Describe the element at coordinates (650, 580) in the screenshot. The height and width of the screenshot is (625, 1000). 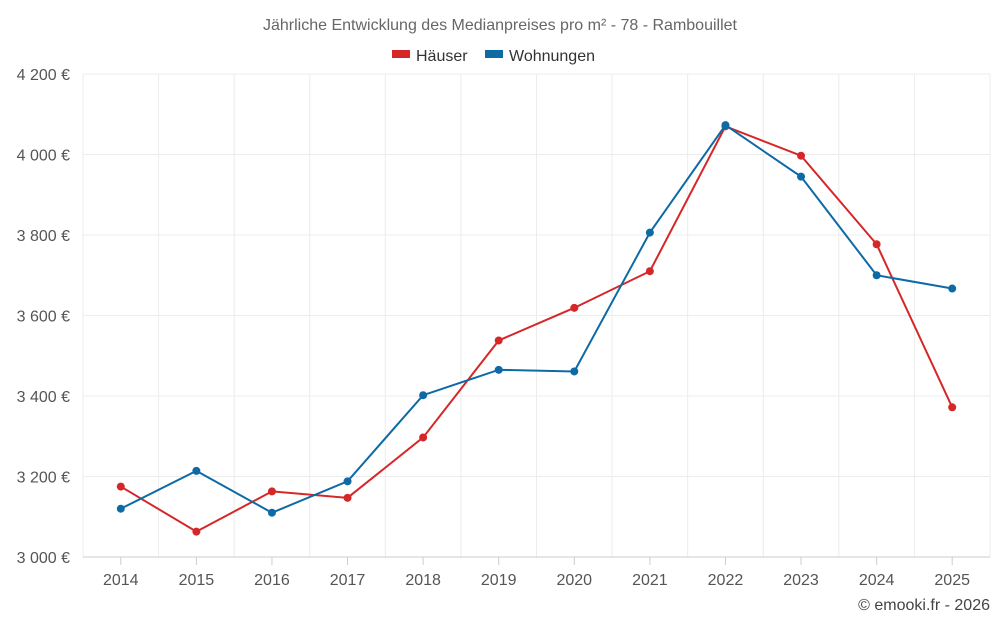
I see `x-tick-label: 2021` at that location.